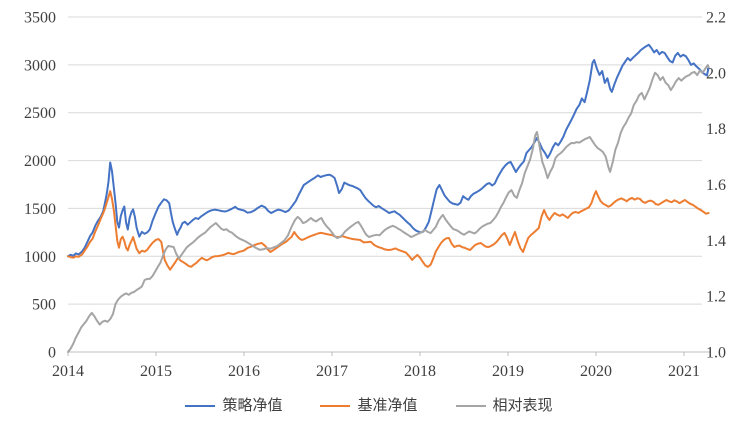 The height and width of the screenshot is (432, 738). What do you see at coordinates (40, 161) in the screenshot?
I see `y-left-tick-label: 2000` at bounding box center [40, 161].